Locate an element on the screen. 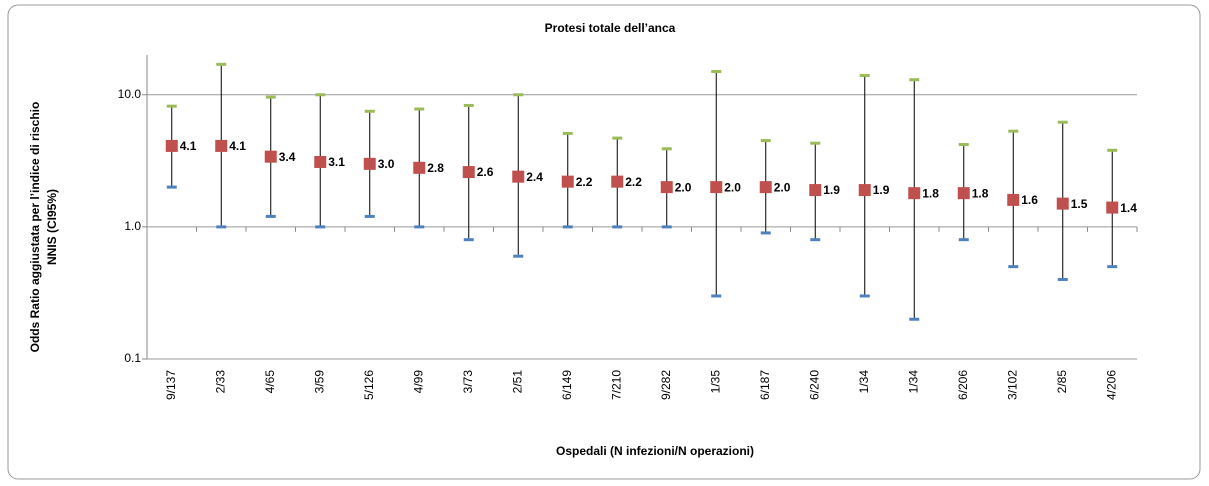  x-tick-label: 4/65 is located at coordinates (270, 382).